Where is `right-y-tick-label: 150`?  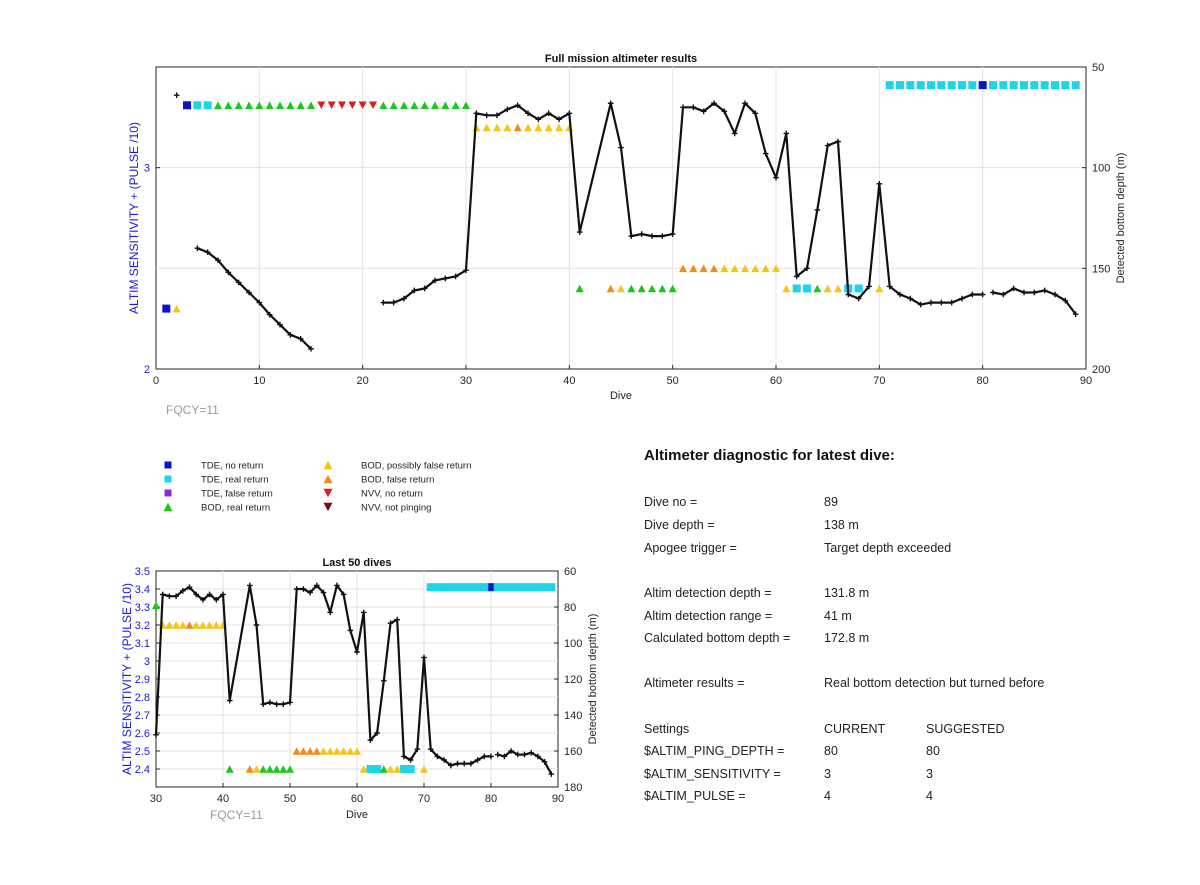
right-y-tick-label: 150 is located at coordinates (1101, 269).